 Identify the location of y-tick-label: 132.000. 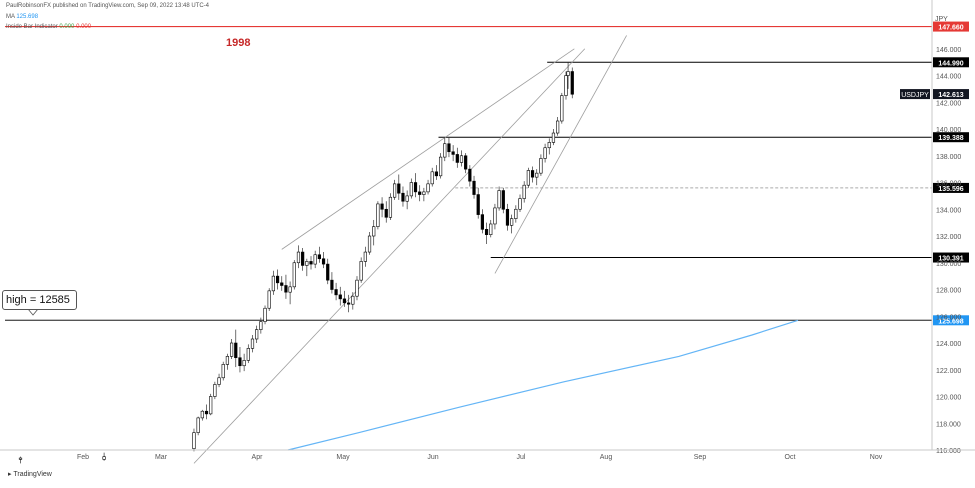
(948, 237).